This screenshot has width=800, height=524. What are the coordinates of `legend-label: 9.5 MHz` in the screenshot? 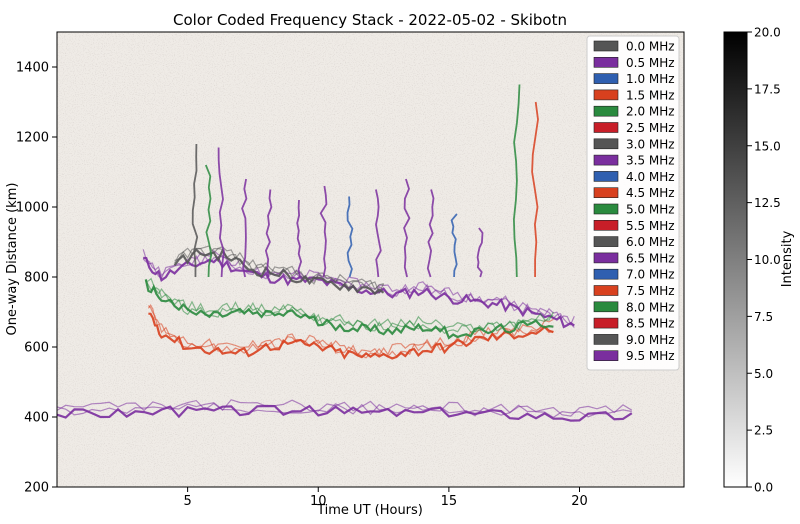 It's located at (650, 356).